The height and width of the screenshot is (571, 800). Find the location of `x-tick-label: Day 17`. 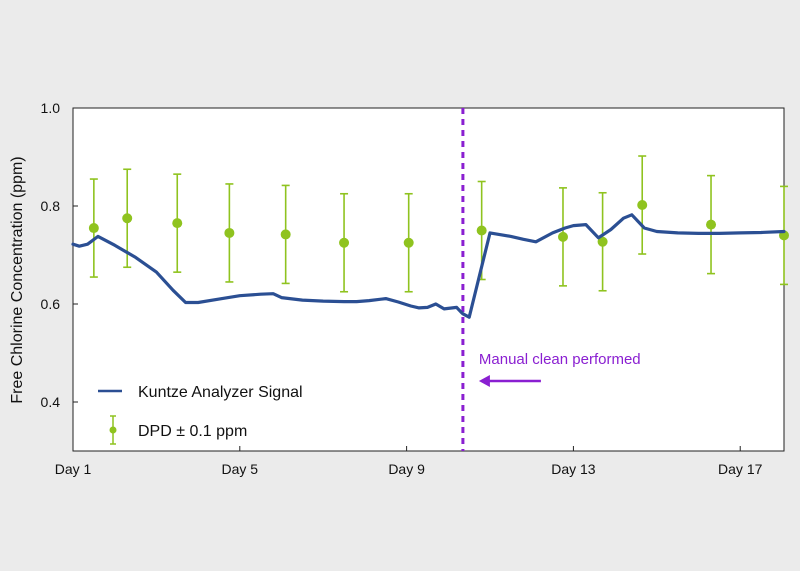

x-tick-label: Day 17 is located at coordinates (740, 469).